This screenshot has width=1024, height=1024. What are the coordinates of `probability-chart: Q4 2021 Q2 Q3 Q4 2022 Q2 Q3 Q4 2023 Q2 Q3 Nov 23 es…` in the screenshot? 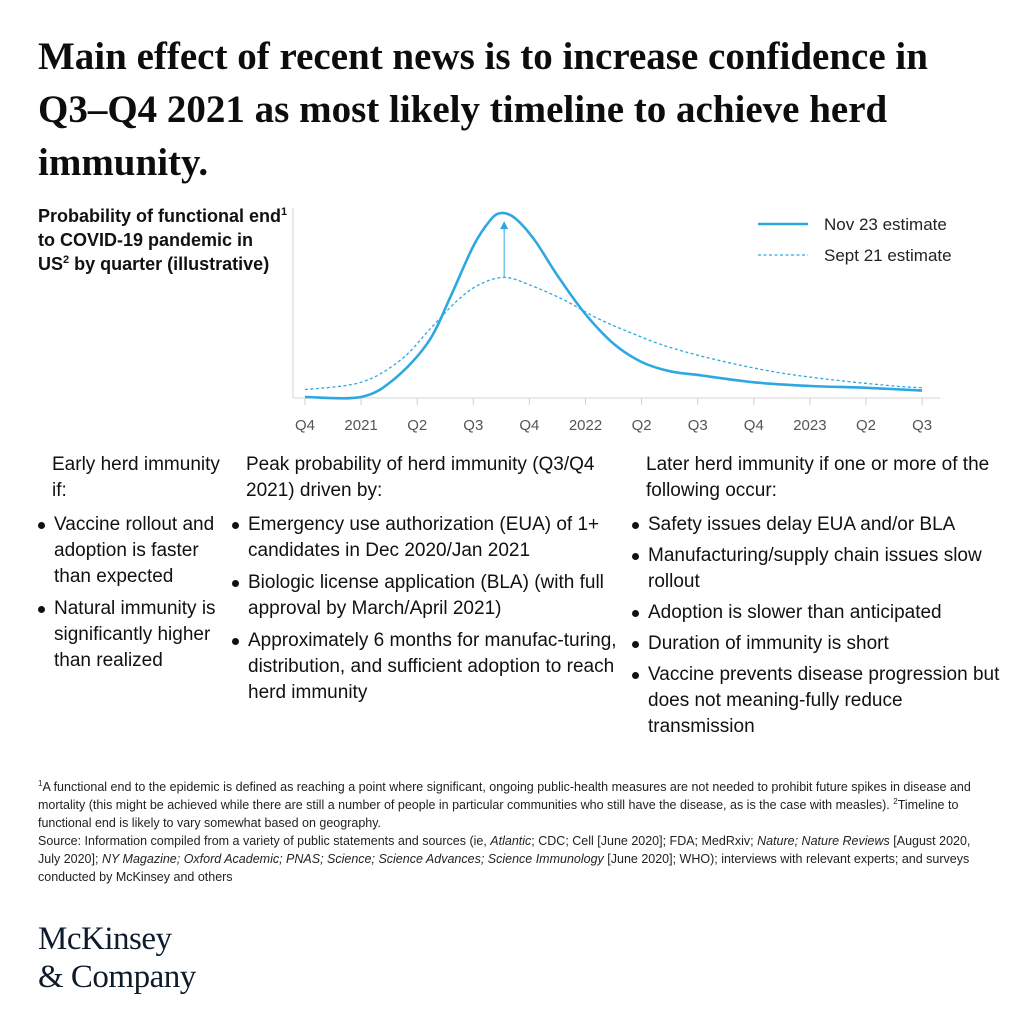 It's located at (622, 321).